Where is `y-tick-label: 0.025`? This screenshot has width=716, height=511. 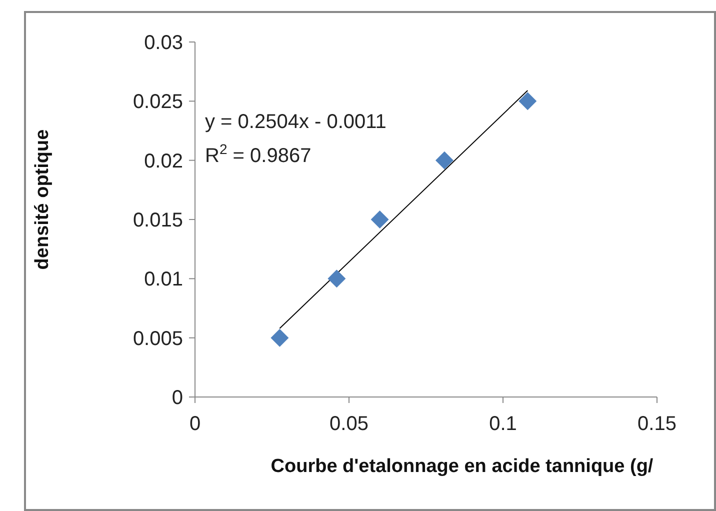 y-tick-label: 0.025 is located at coordinates (157, 102).